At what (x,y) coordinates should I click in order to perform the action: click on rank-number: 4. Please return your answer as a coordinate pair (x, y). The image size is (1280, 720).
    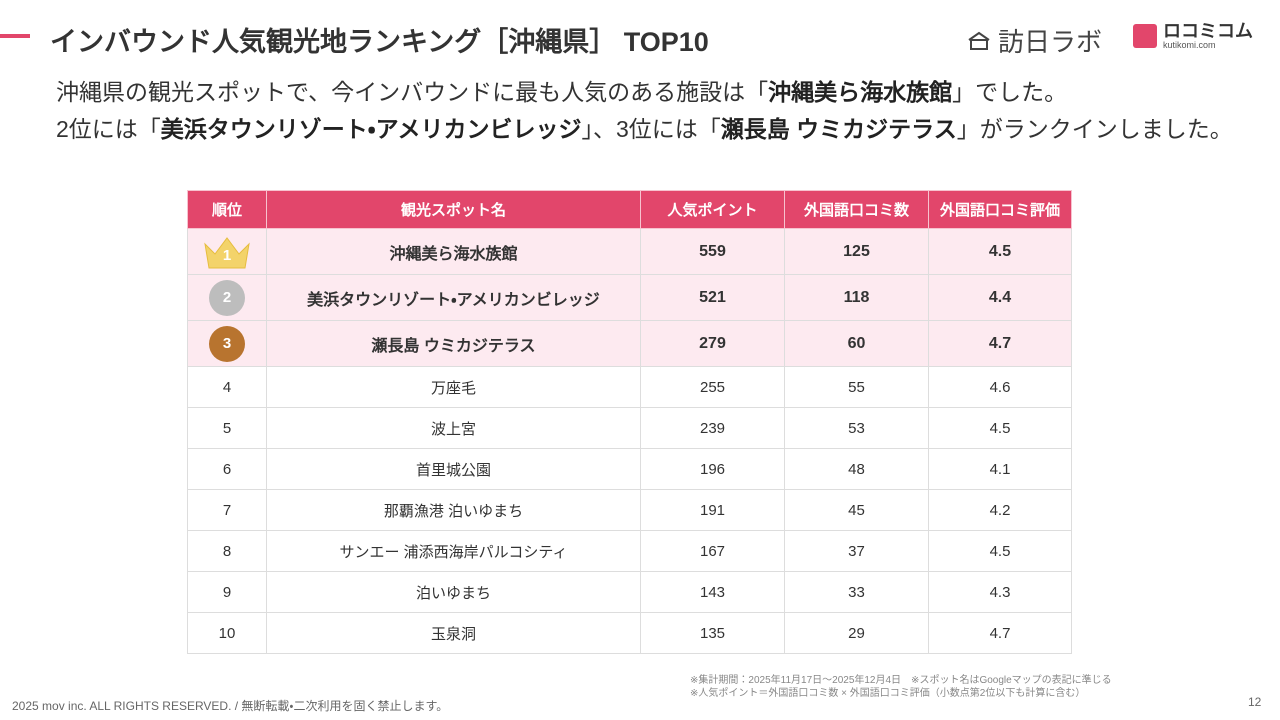
    Looking at the image, I should click on (227, 387).